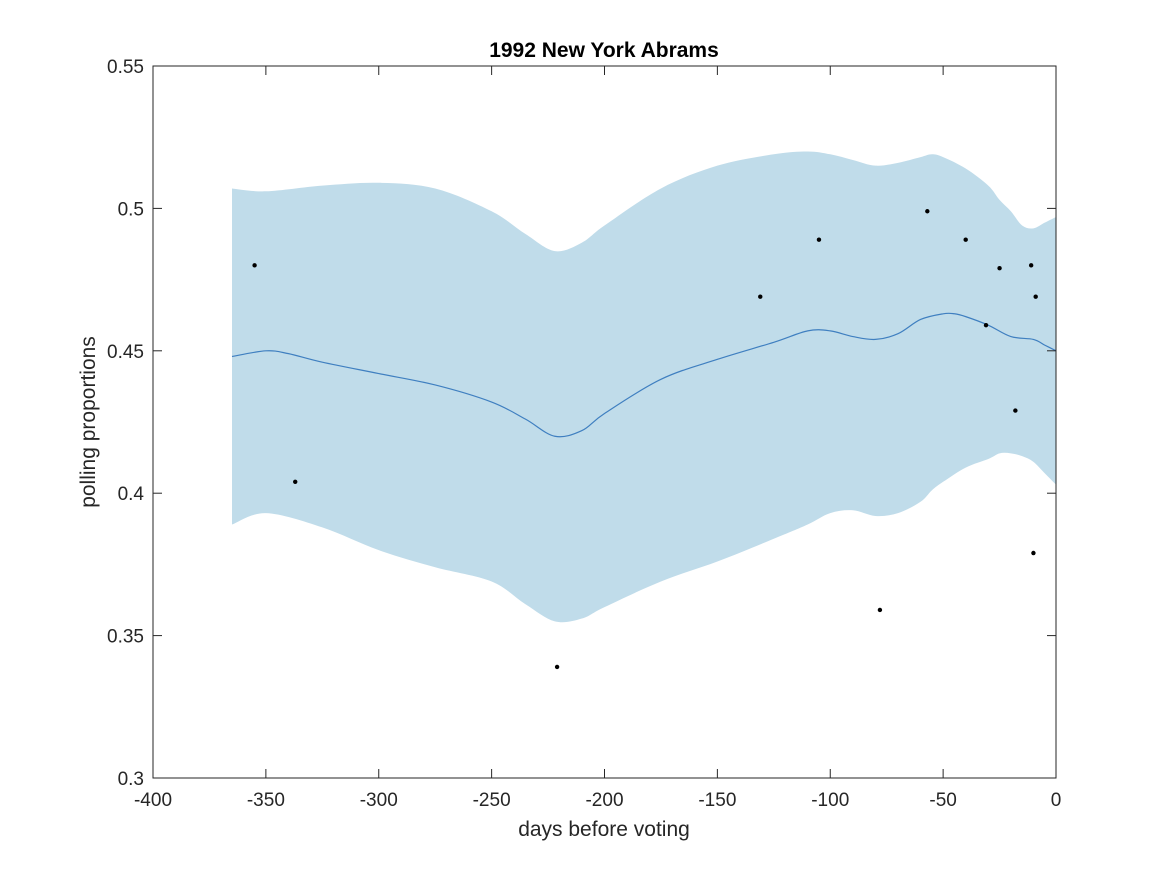 The width and height of the screenshot is (1167, 875). I want to click on x-tick-label: -50, so click(942, 800).